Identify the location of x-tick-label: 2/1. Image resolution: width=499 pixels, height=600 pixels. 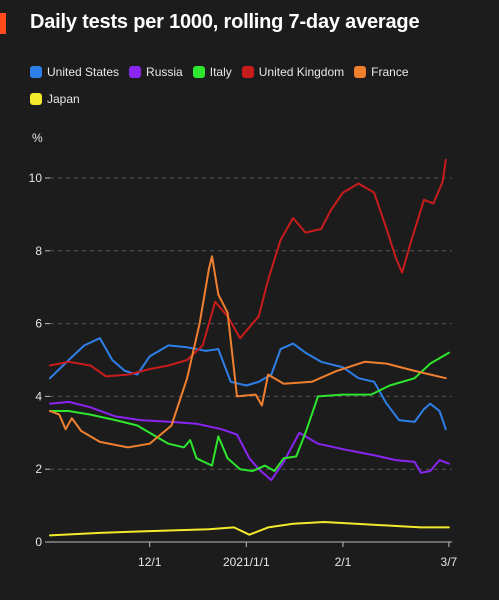
(343, 562).